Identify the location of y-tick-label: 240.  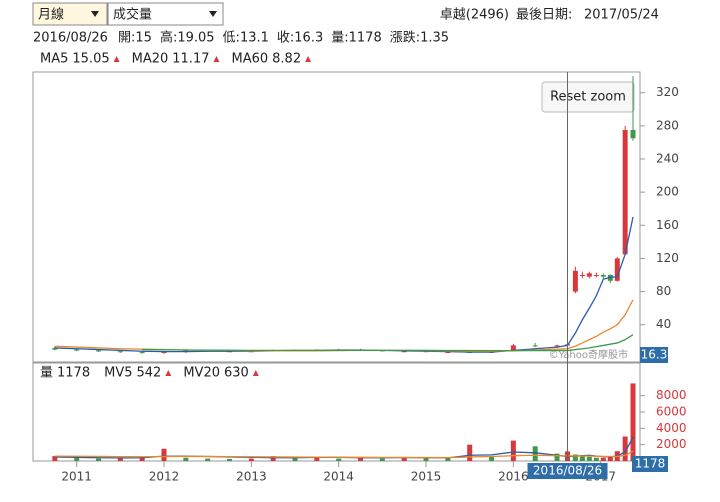
(667, 159).